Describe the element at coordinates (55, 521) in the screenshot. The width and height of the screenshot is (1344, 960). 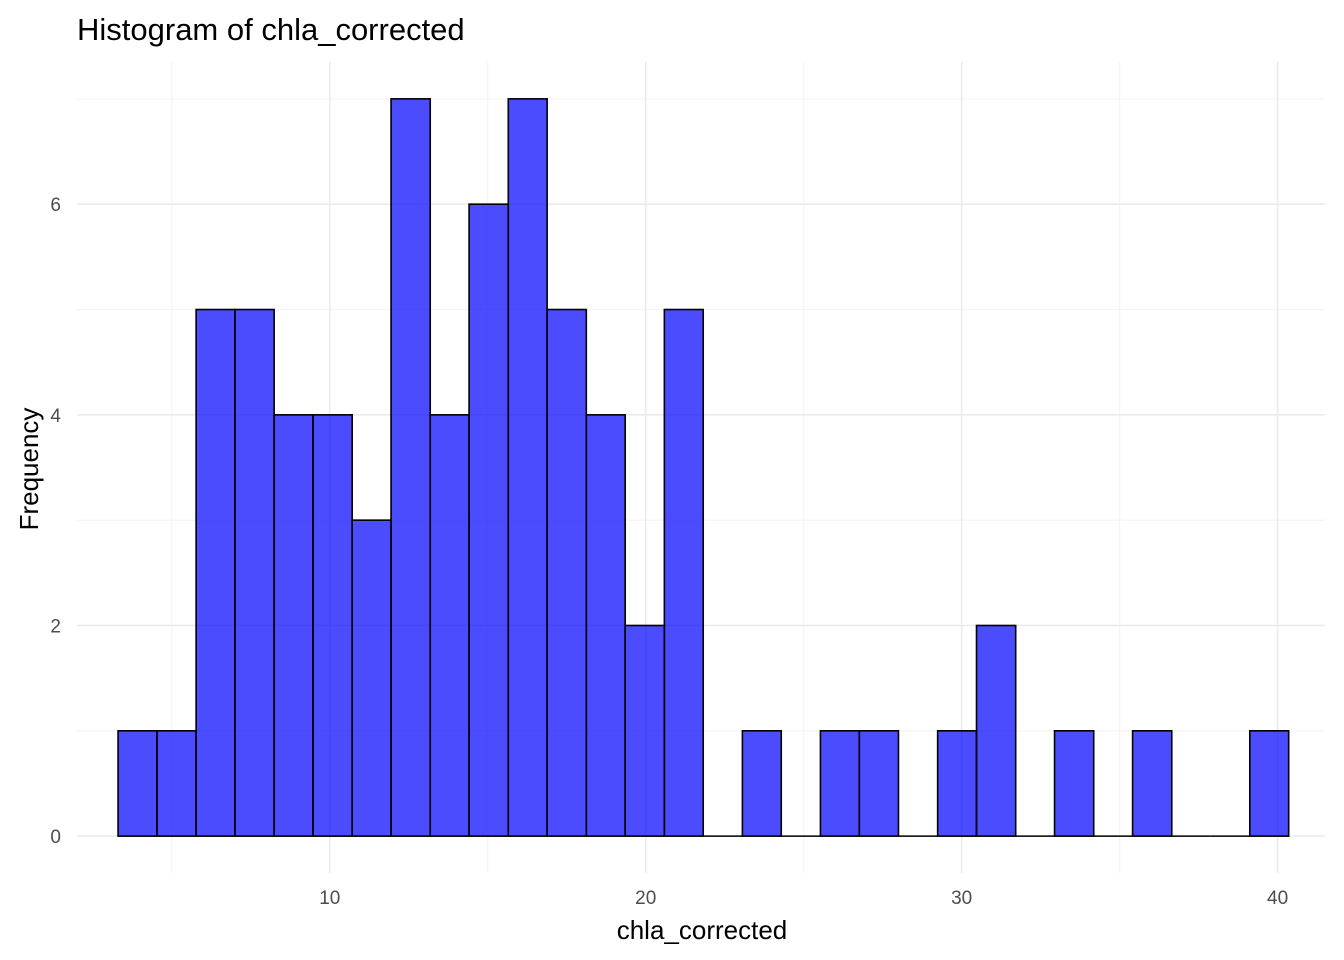
I see `y-axis-tick-labels: 0 2 4 6` at that location.